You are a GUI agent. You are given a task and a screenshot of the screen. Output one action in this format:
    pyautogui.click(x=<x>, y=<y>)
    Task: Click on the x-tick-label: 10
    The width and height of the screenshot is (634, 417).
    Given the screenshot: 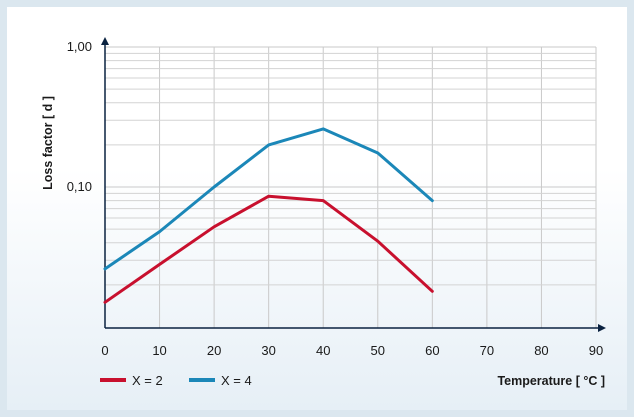 What is the action you would take?
    pyautogui.click(x=159, y=350)
    